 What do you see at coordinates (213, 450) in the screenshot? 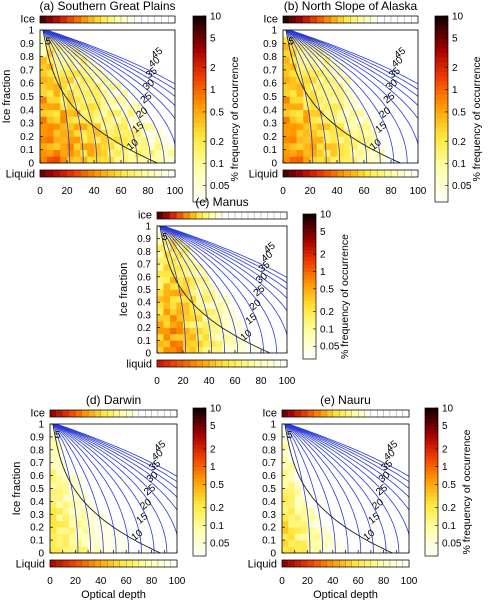
I see `colorbar-tick-label: 2` at bounding box center [213, 450].